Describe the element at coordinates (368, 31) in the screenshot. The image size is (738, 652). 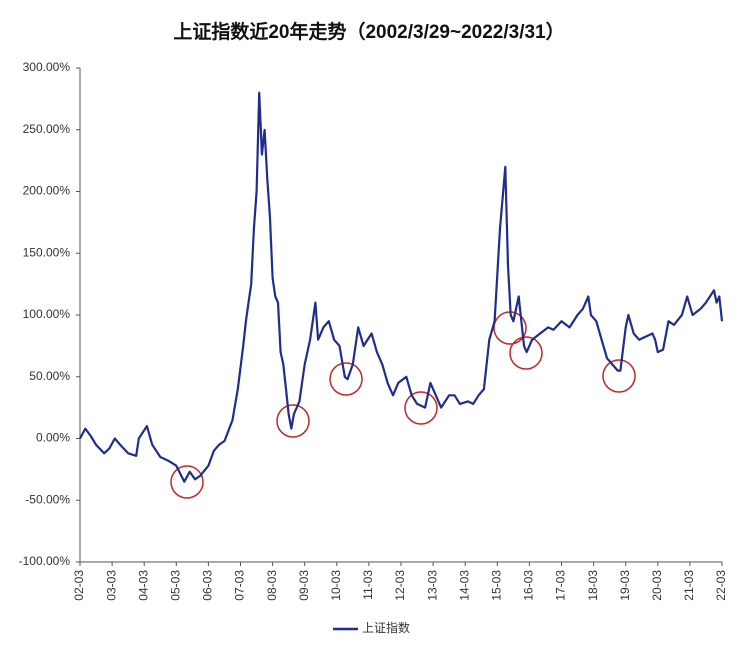
I see `chart-title: 上证指数近20年走势（2002/3/29~2022/3/31）` at that location.